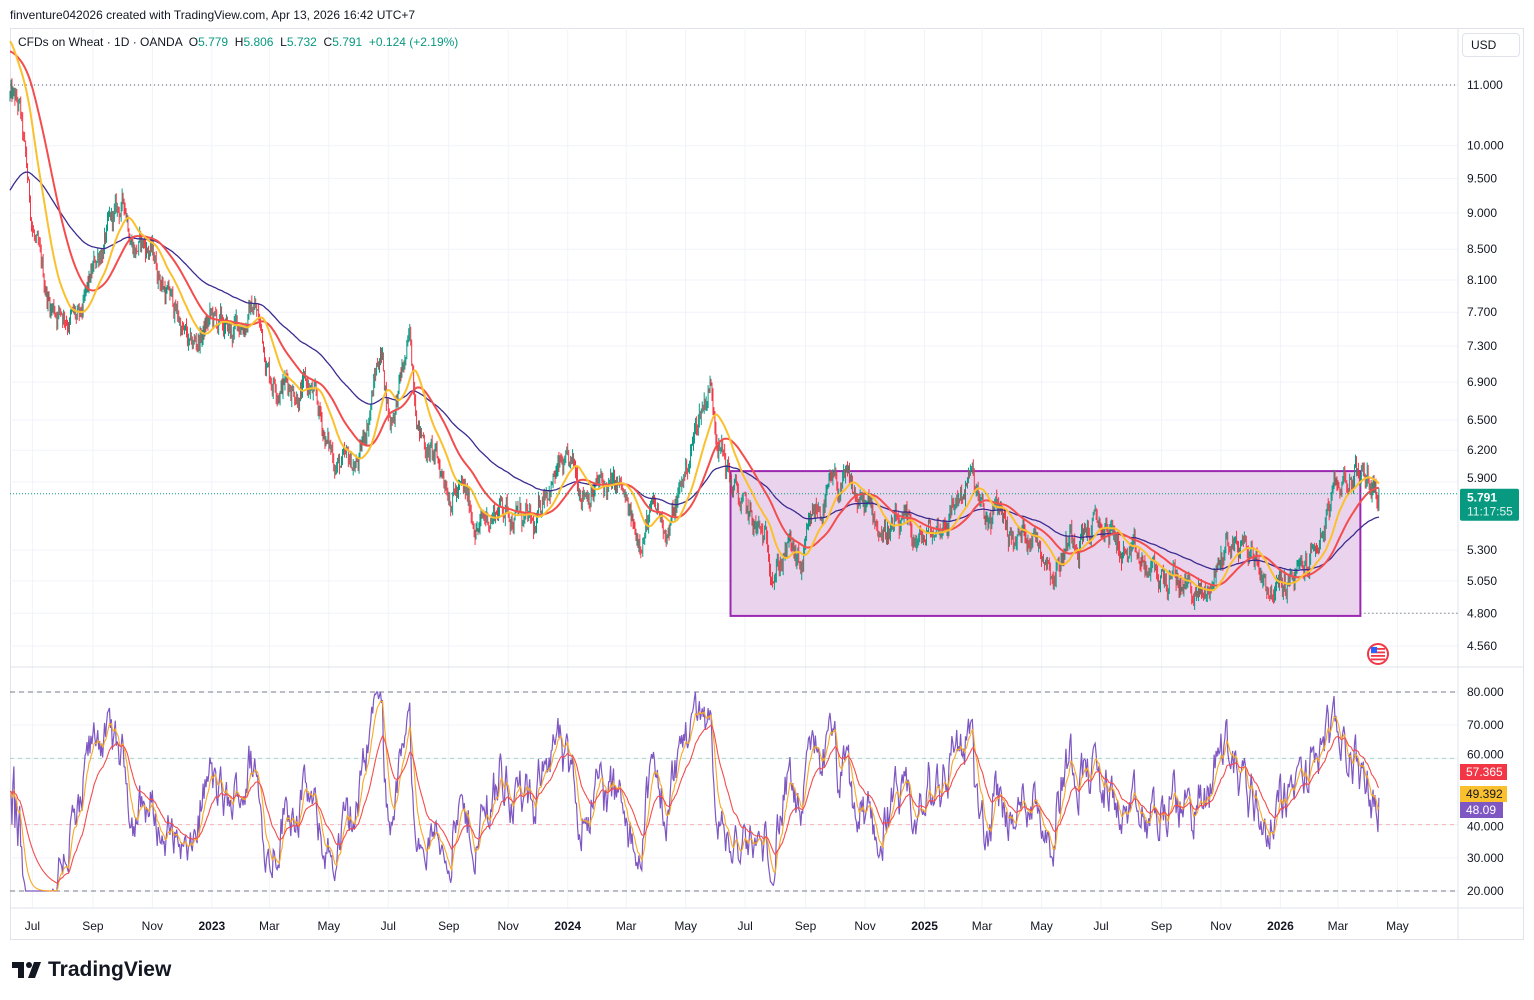 Image resolution: width=1534 pixels, height=1000 pixels. What do you see at coordinates (193, 42) in the screenshot?
I see `open-label: O` at bounding box center [193, 42].